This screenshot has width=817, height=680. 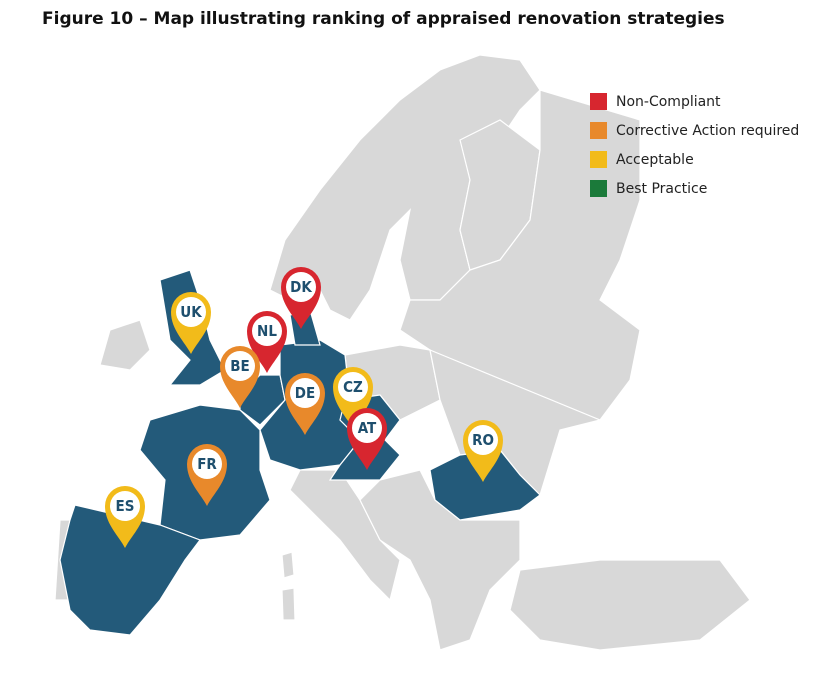 I want to click on pin: FR, so click(x=207, y=475).